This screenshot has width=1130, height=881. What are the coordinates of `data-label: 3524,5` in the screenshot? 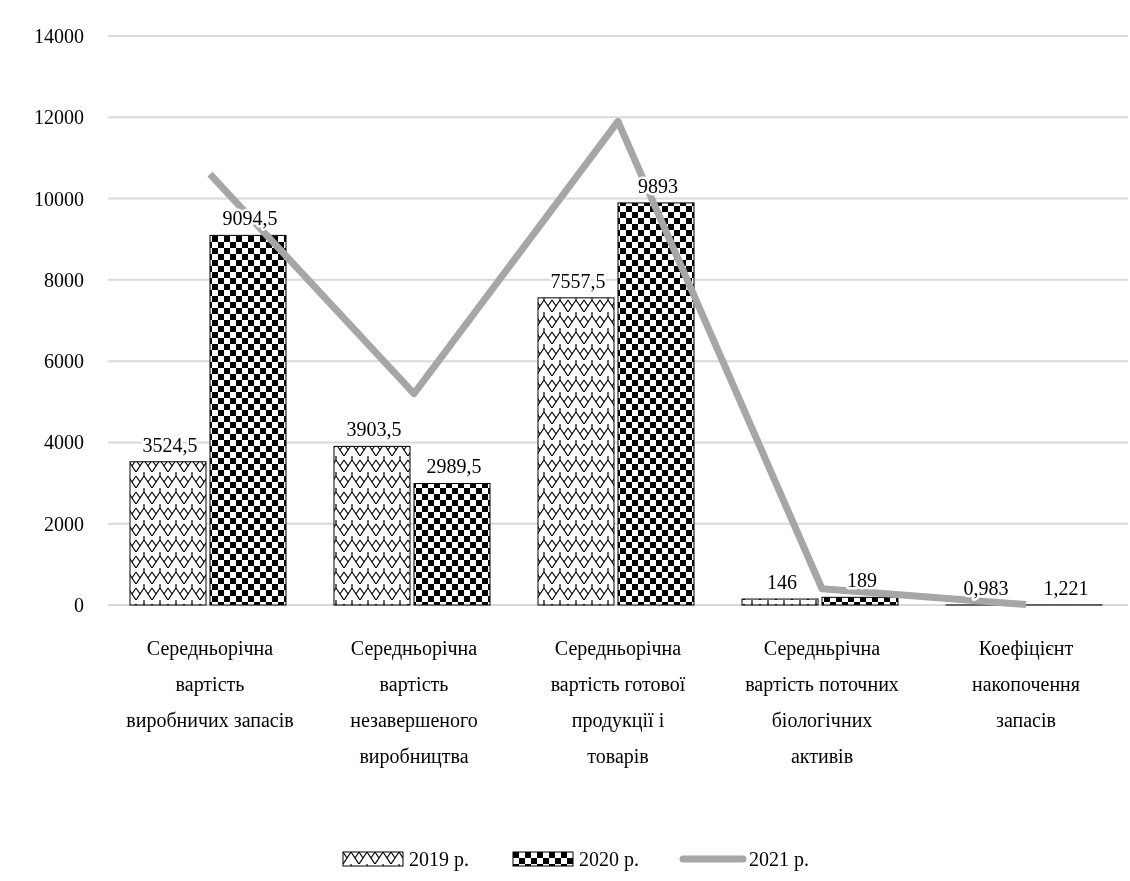 It's located at (170, 444).